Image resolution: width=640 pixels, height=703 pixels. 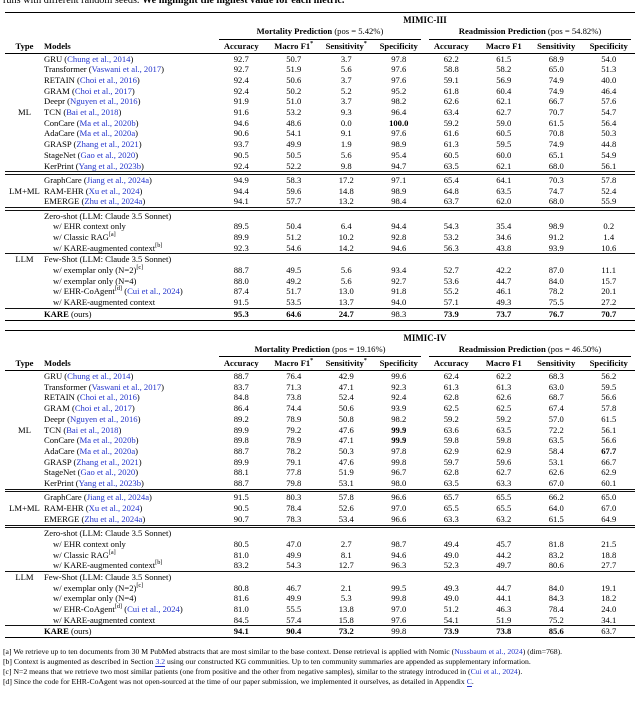 What do you see at coordinates (609, 302) in the screenshot?
I see `metric-value: 27.2` at bounding box center [609, 302].